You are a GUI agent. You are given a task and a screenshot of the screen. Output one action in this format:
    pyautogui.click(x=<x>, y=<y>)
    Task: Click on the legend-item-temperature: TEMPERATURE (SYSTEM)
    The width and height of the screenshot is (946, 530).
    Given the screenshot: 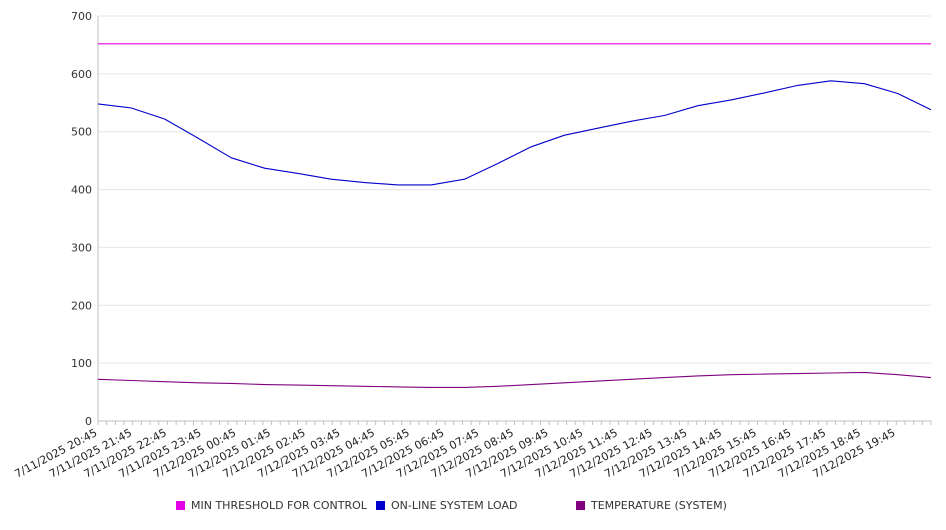 What is the action you would take?
    pyautogui.click(x=651, y=505)
    